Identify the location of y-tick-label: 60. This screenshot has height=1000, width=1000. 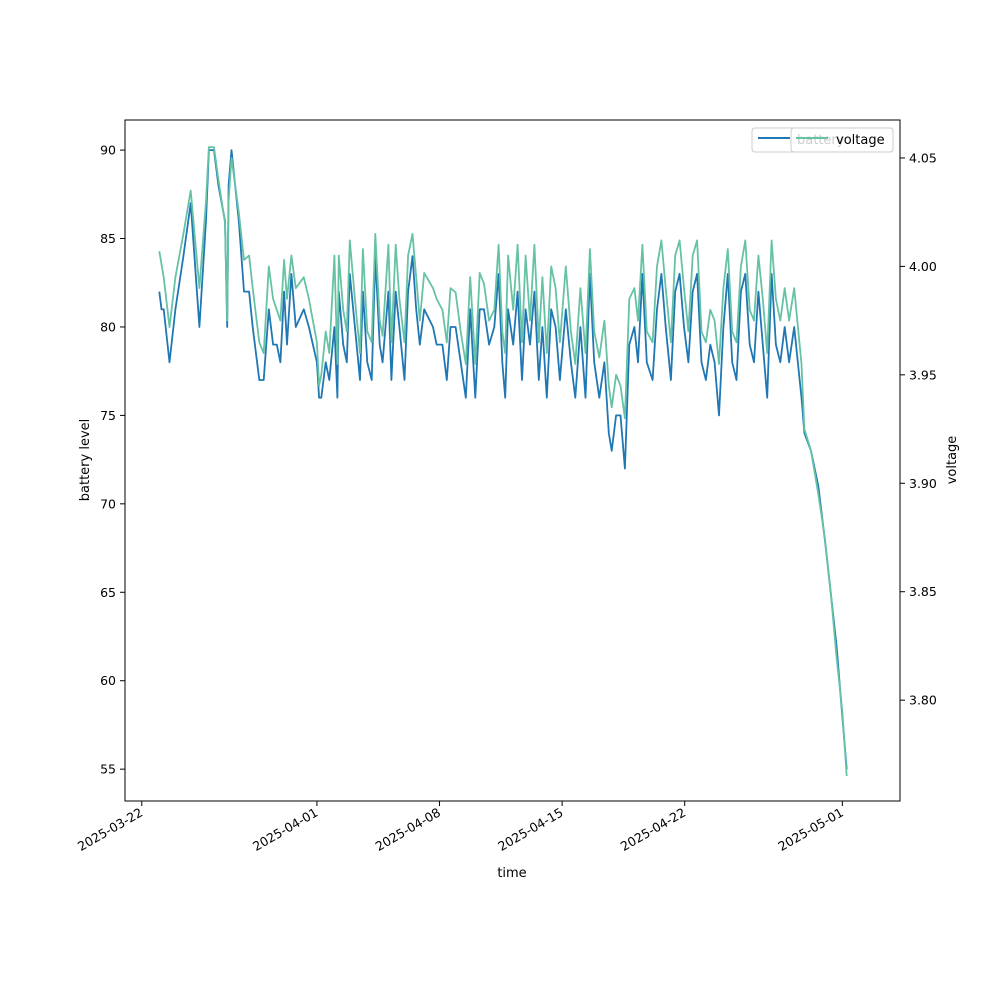
(108, 680).